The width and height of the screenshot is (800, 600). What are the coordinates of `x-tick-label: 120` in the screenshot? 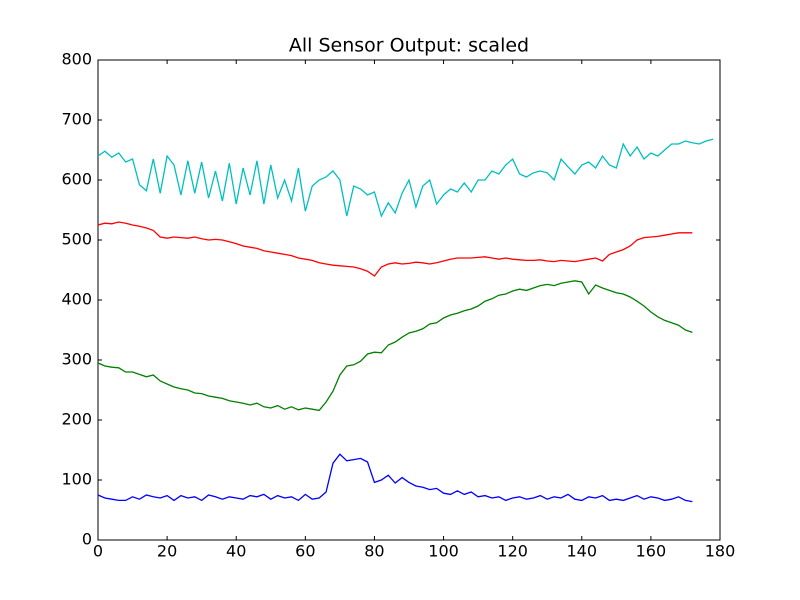 It's located at (512, 551).